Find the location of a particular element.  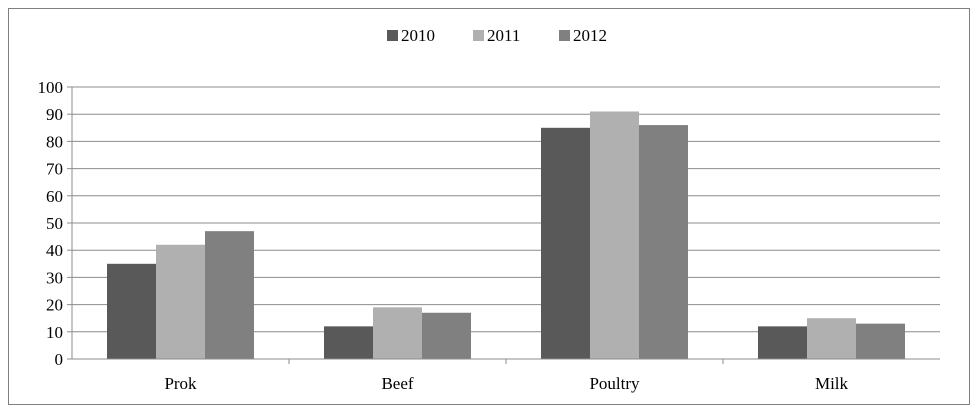

bar-2010-prok is located at coordinates (131, 311).